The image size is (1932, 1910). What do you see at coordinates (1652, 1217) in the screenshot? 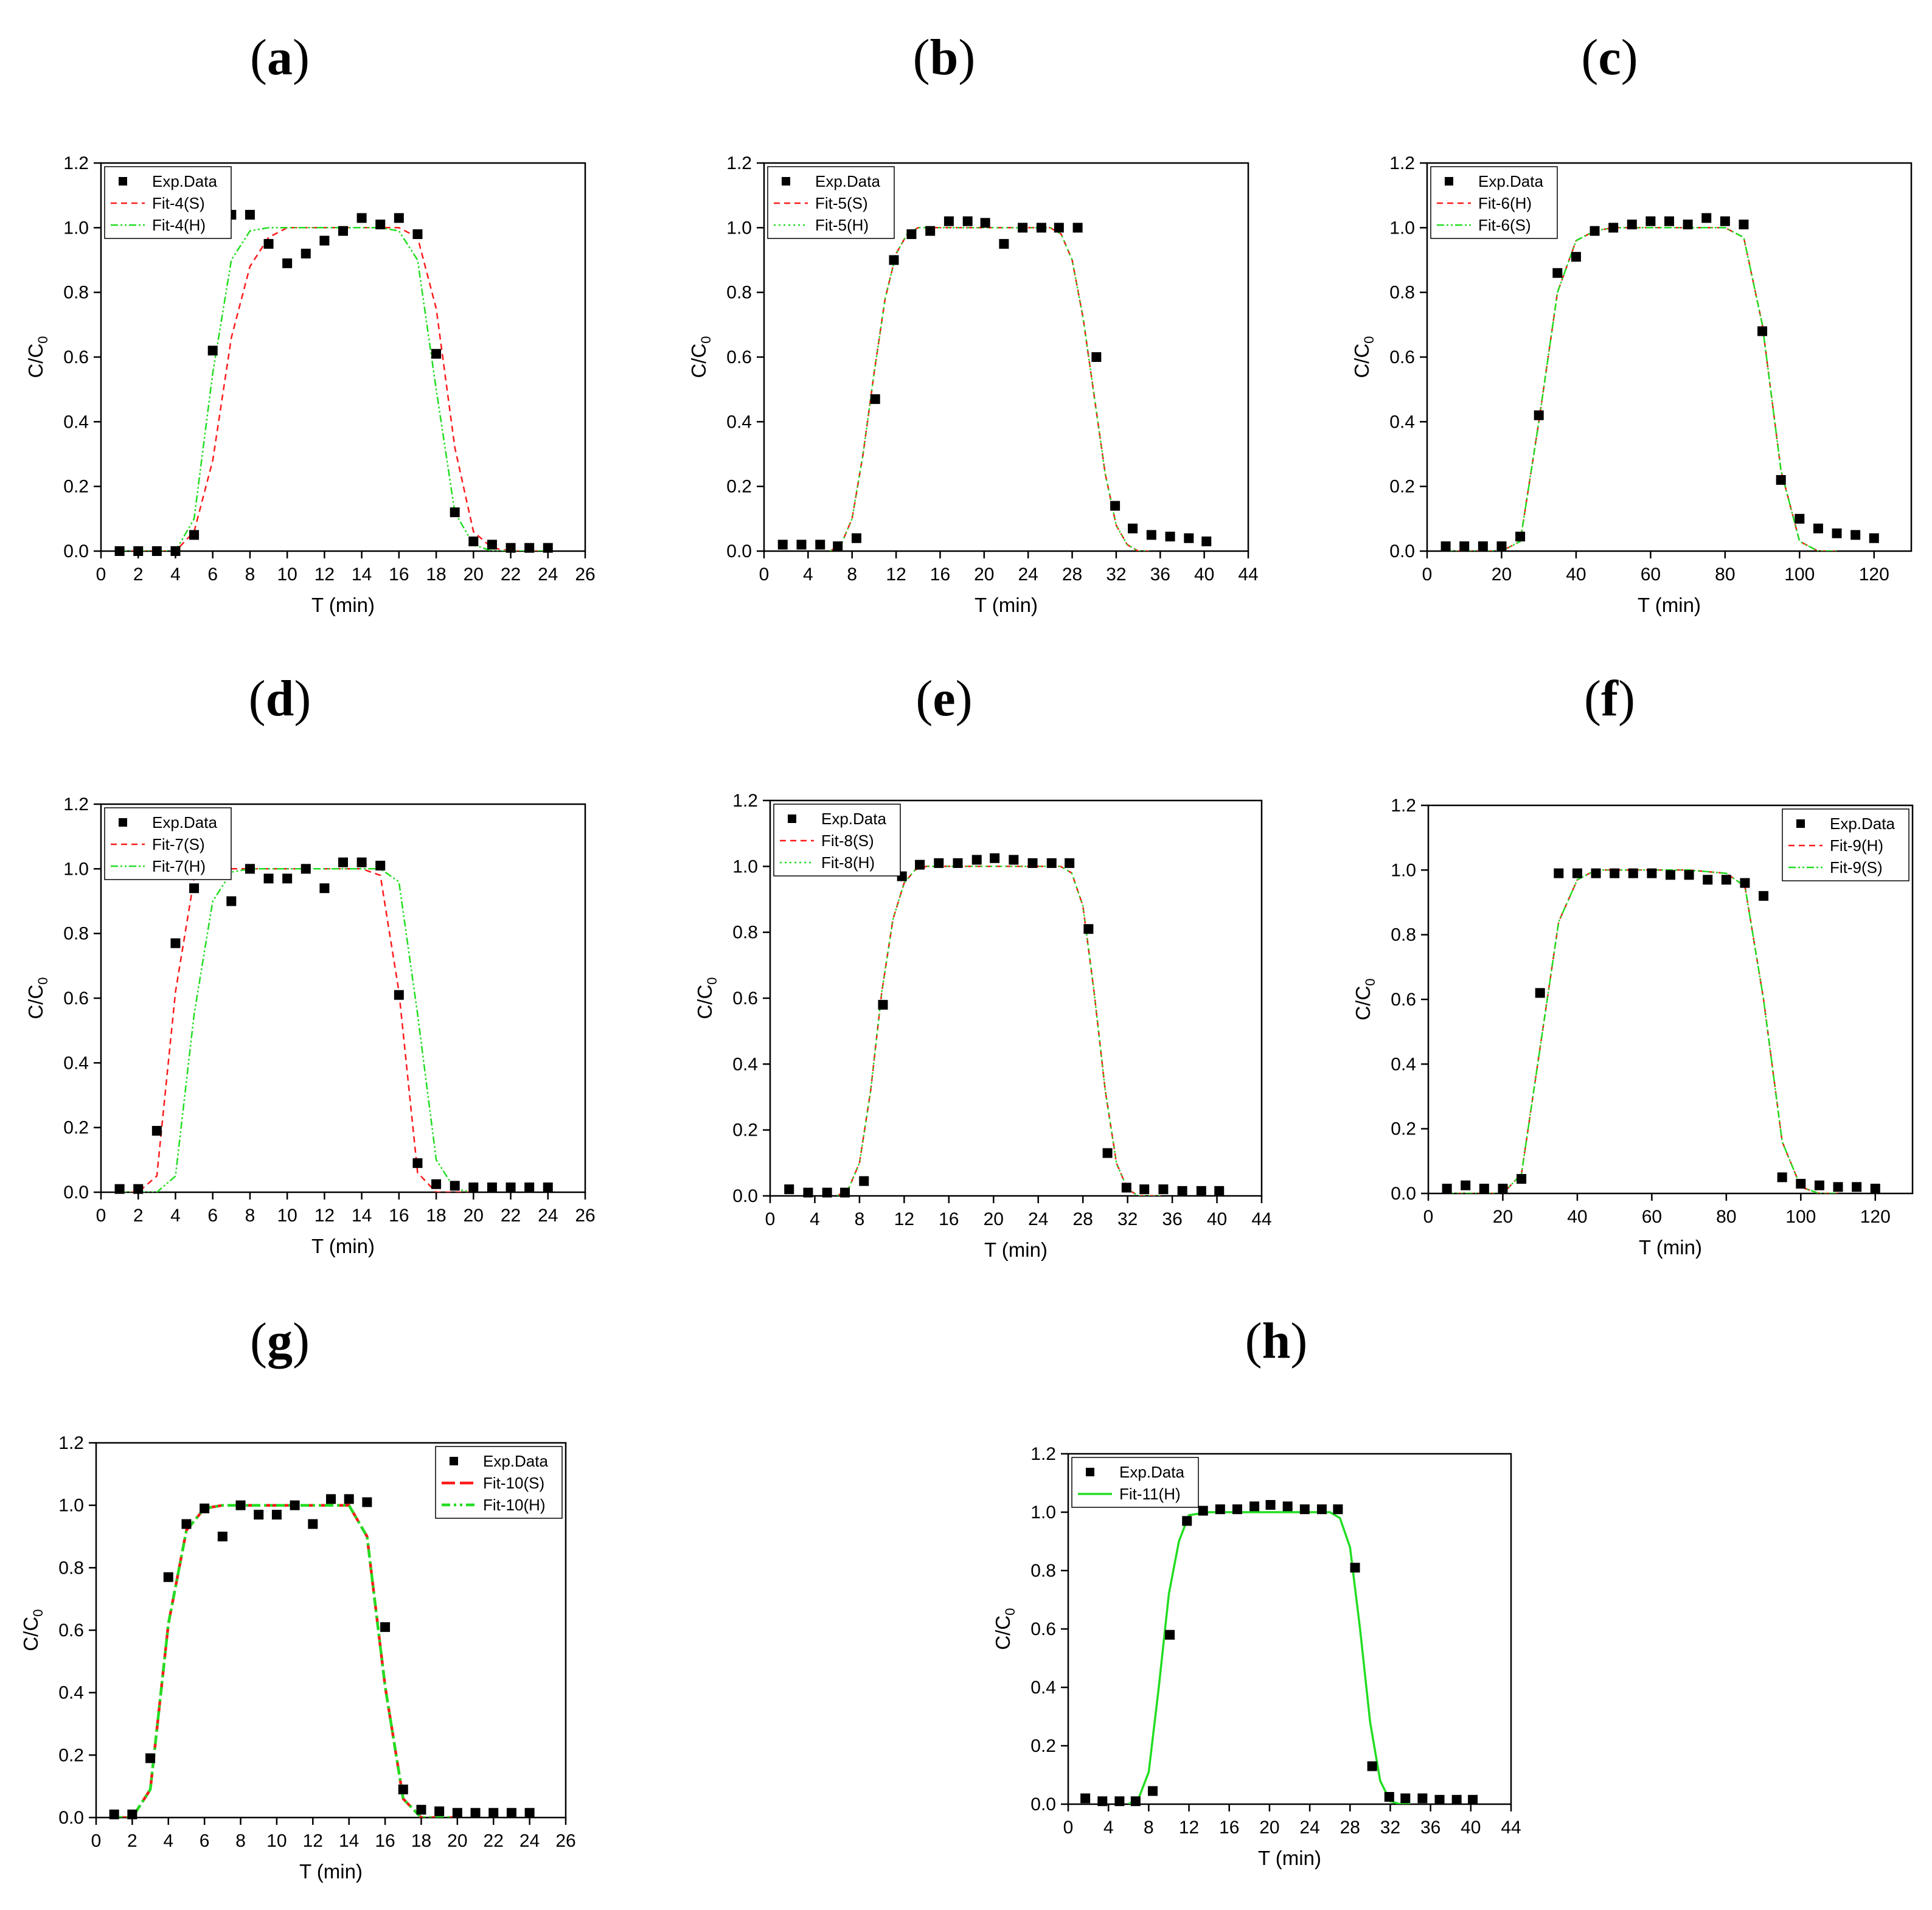
I see `x-tick-label: 60` at bounding box center [1652, 1217].